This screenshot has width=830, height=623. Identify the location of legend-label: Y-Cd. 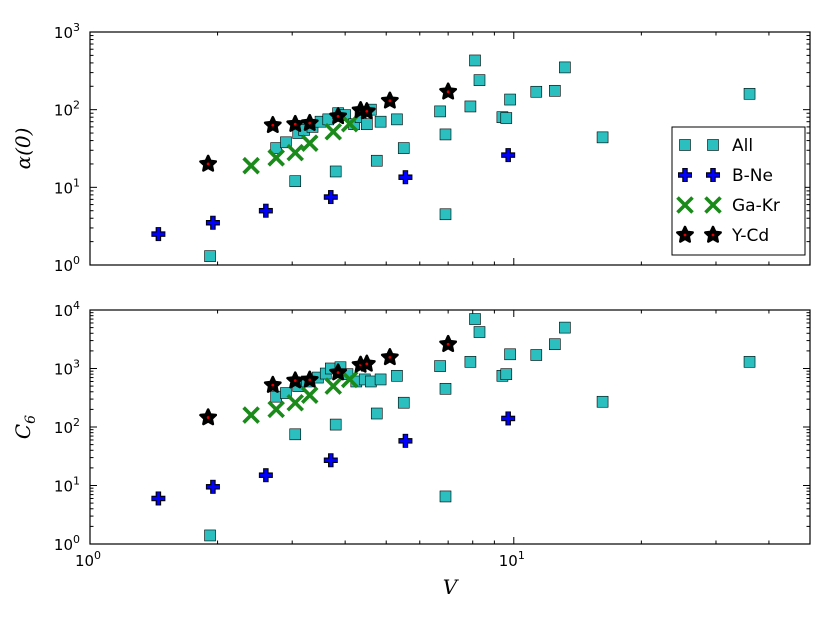
(750, 236).